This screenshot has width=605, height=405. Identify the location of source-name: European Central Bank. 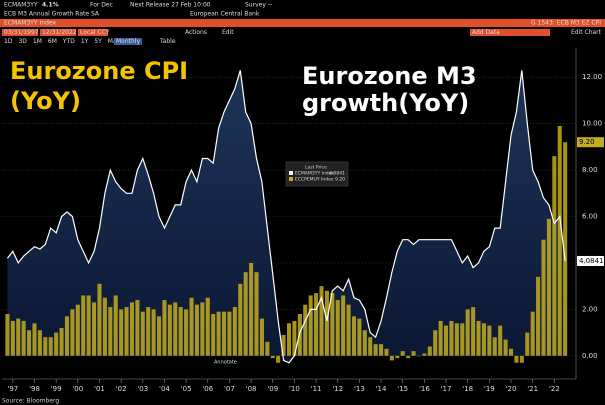
(225, 14).